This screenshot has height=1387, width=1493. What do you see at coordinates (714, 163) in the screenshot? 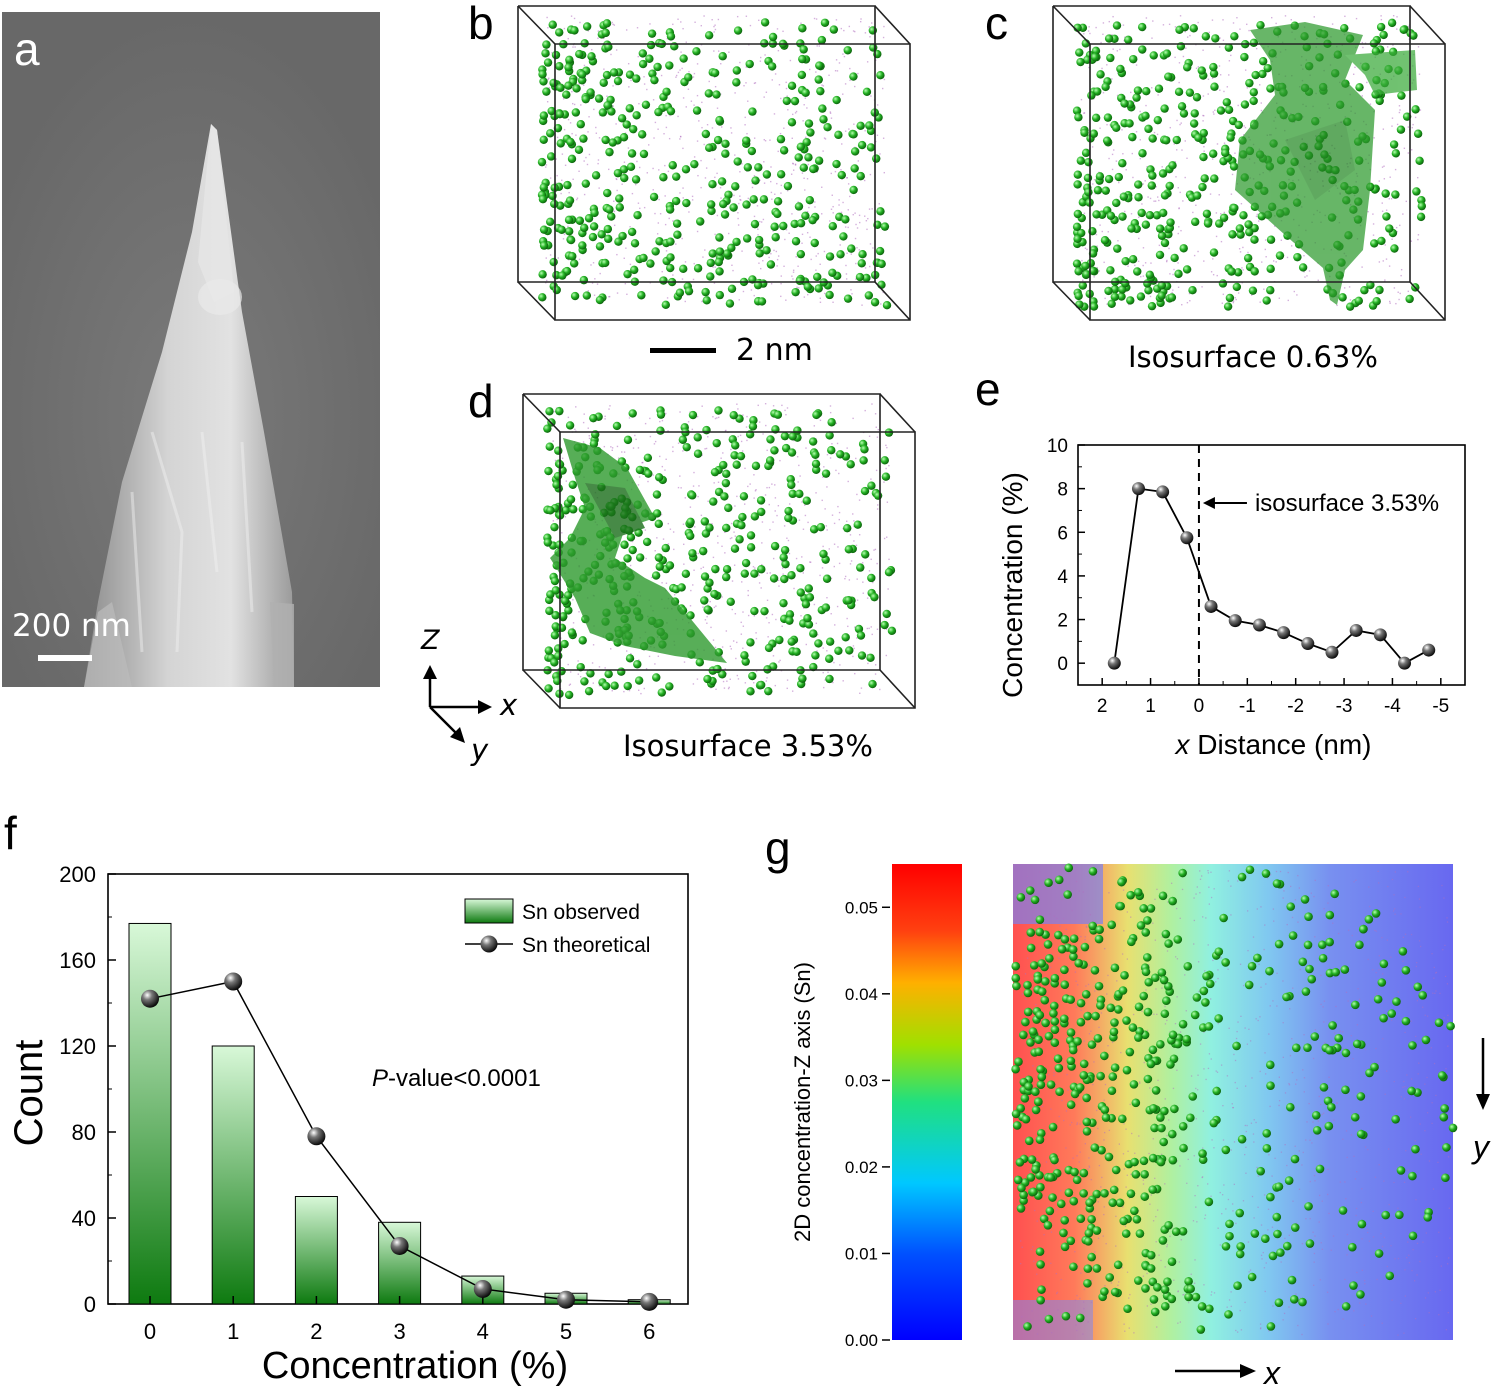
I see `panel-b-atom-map` at bounding box center [714, 163].